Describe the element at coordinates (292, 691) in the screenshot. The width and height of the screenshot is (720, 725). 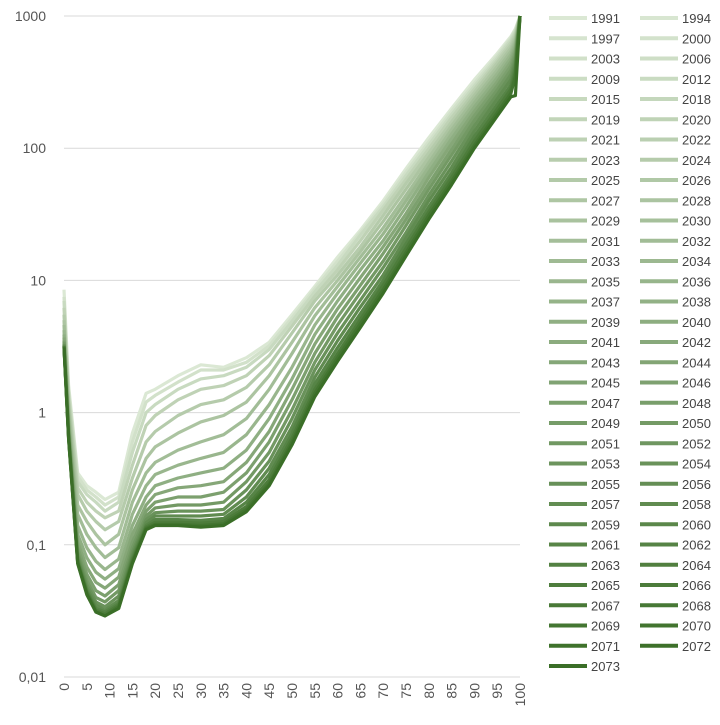
I see `x-tick-label: 50` at that location.